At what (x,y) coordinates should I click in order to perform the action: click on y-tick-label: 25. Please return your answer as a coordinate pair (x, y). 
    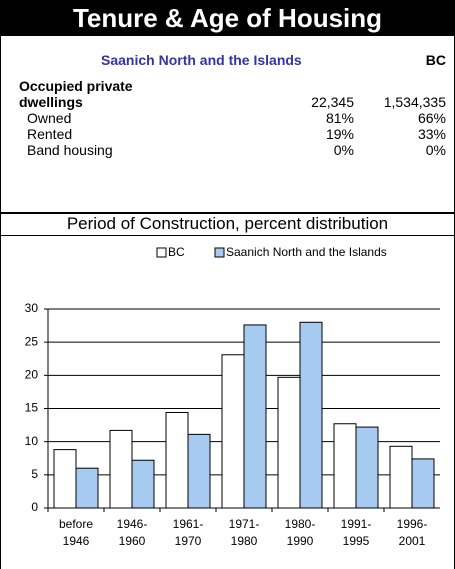
    Looking at the image, I should click on (32, 341).